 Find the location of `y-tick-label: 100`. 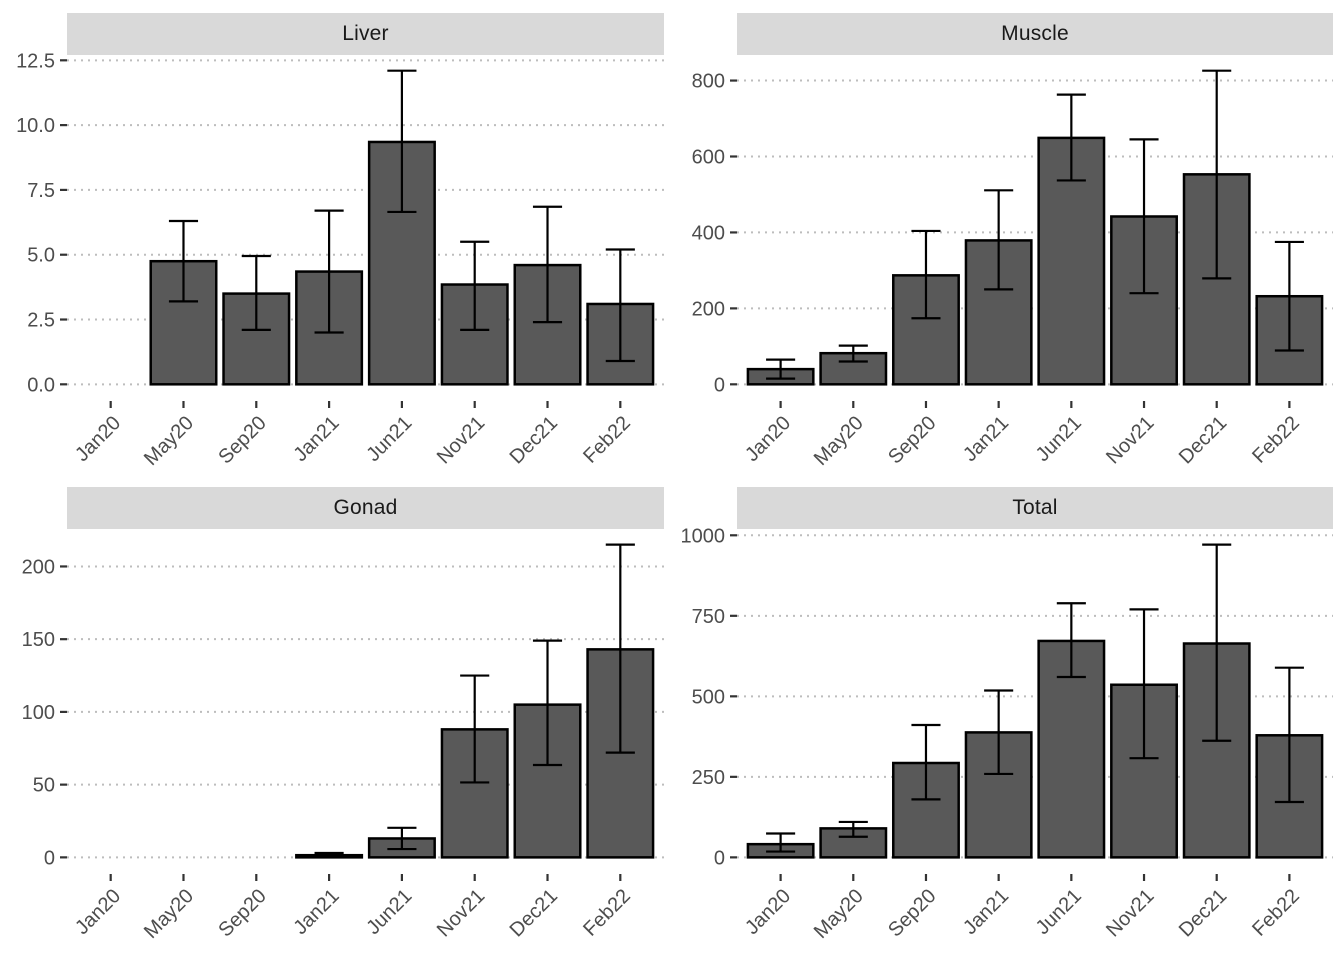

y-tick-label: 100 is located at coordinates (38, 713).